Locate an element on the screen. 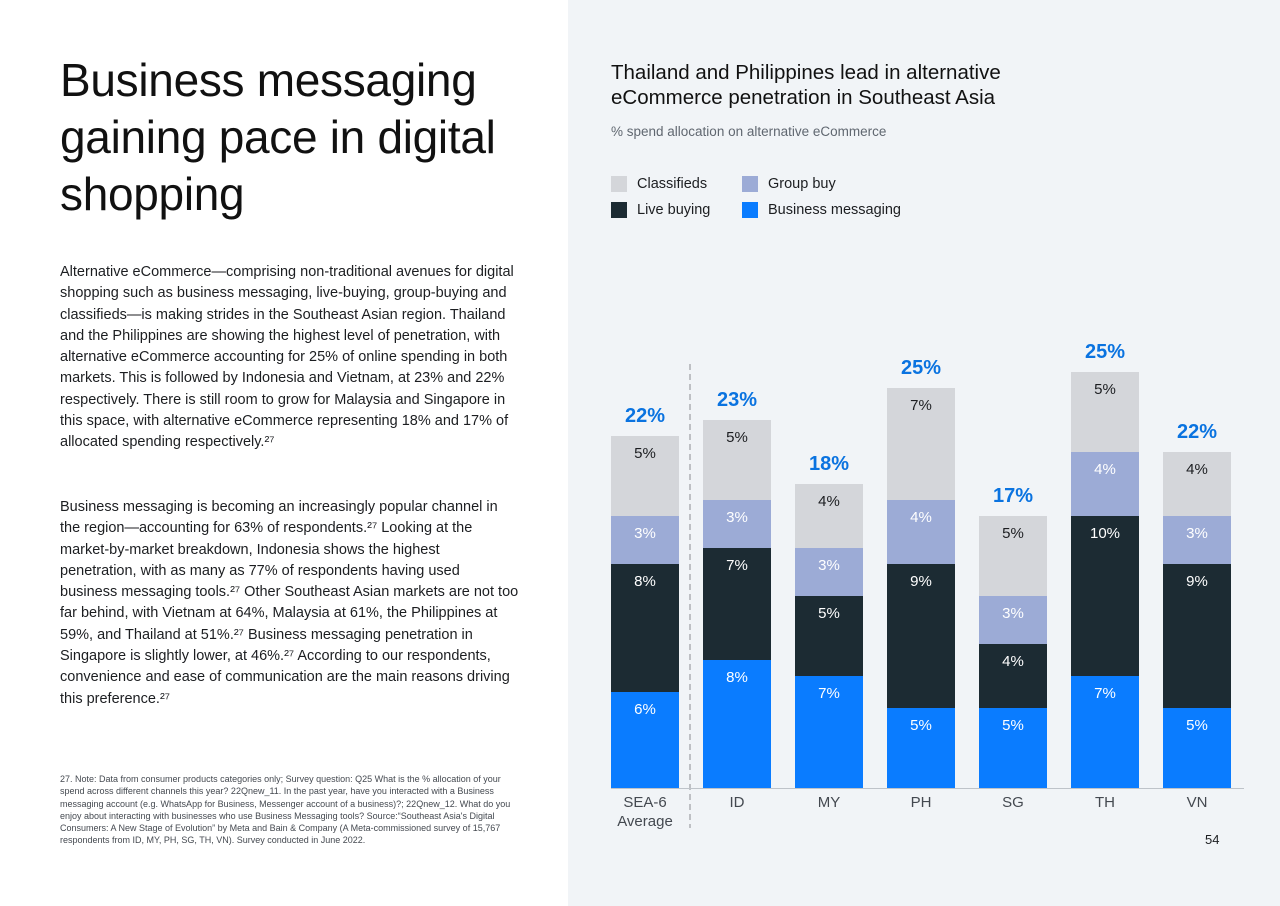 This screenshot has width=1280, height=906. segment-label-business-messaging-id: 8% is located at coordinates (737, 677).